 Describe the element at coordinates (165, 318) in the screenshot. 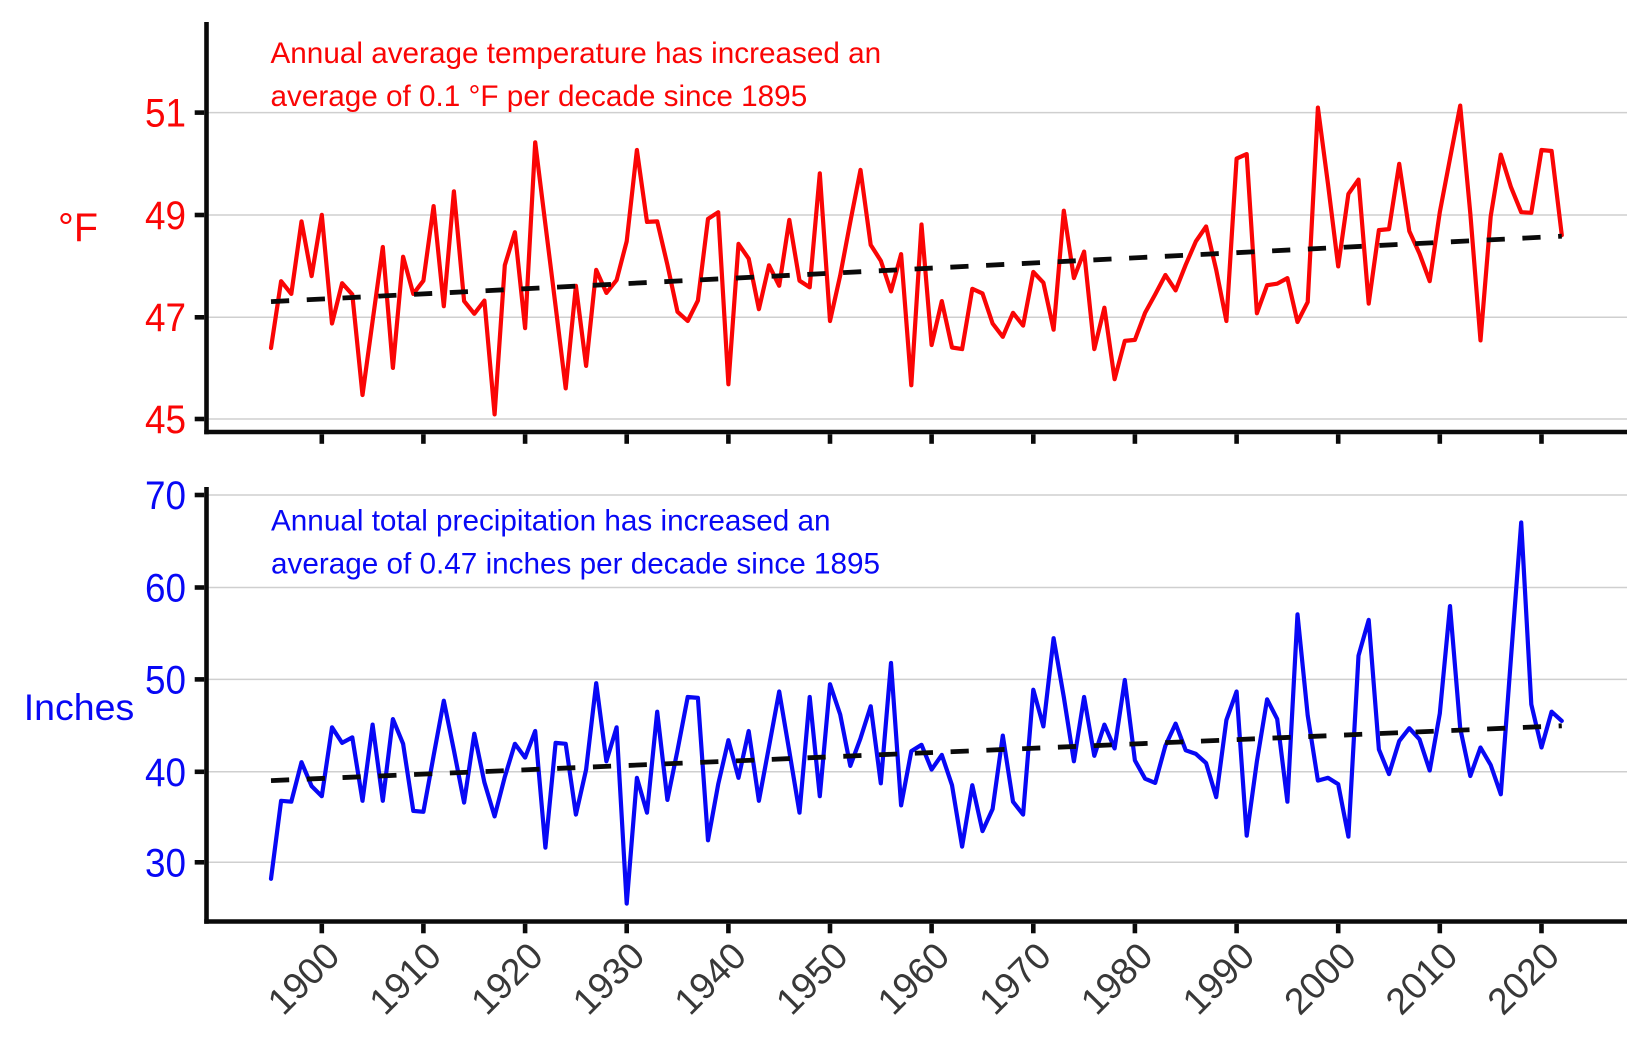

I see `svg-text: 47` at that location.